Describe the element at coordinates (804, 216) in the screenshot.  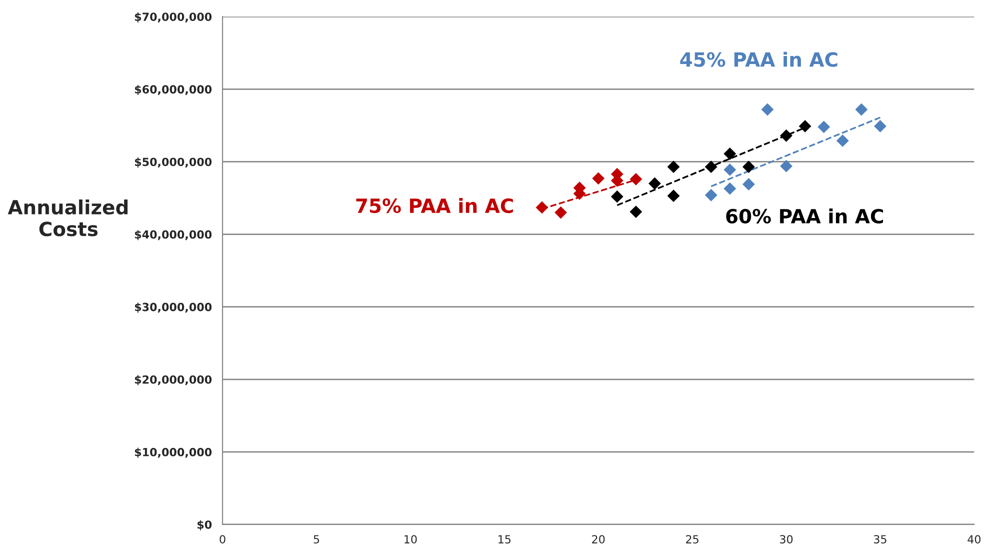
I see `series-label: 60% PAA in AC` at that location.